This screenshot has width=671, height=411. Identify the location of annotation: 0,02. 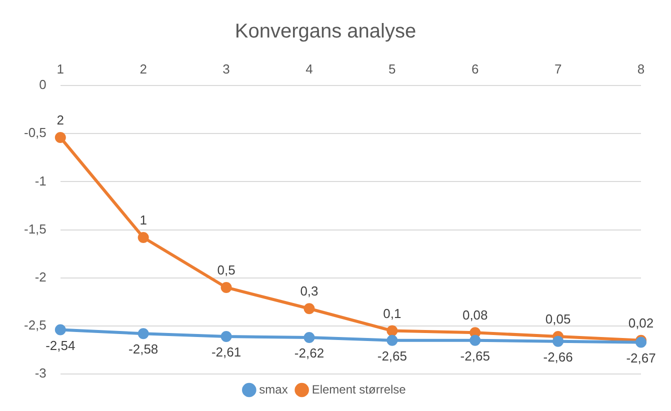
(641, 322).